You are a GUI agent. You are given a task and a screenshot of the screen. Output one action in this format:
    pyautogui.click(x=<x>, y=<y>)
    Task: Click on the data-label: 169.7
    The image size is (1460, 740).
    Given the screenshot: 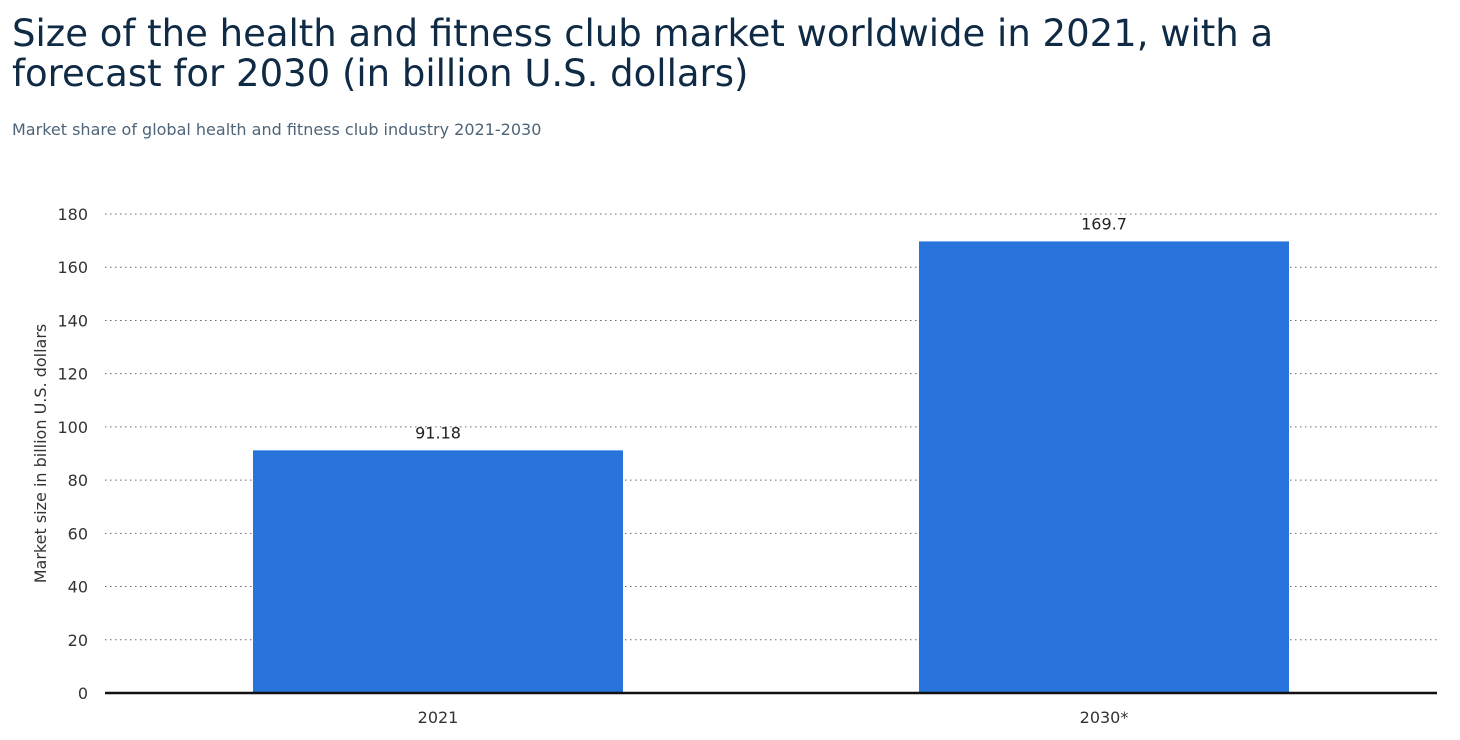 What is the action you would take?
    pyautogui.click(x=1104, y=223)
    